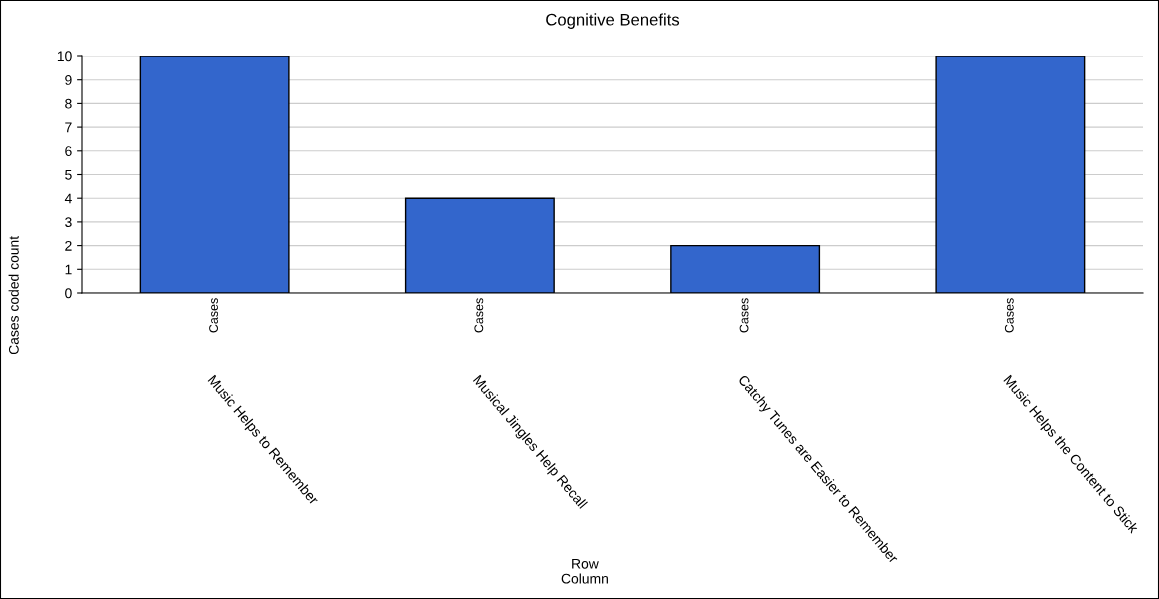 This screenshot has height=599, width=1159. What do you see at coordinates (68, 245) in the screenshot?
I see `y-tick-label: 2` at bounding box center [68, 245].